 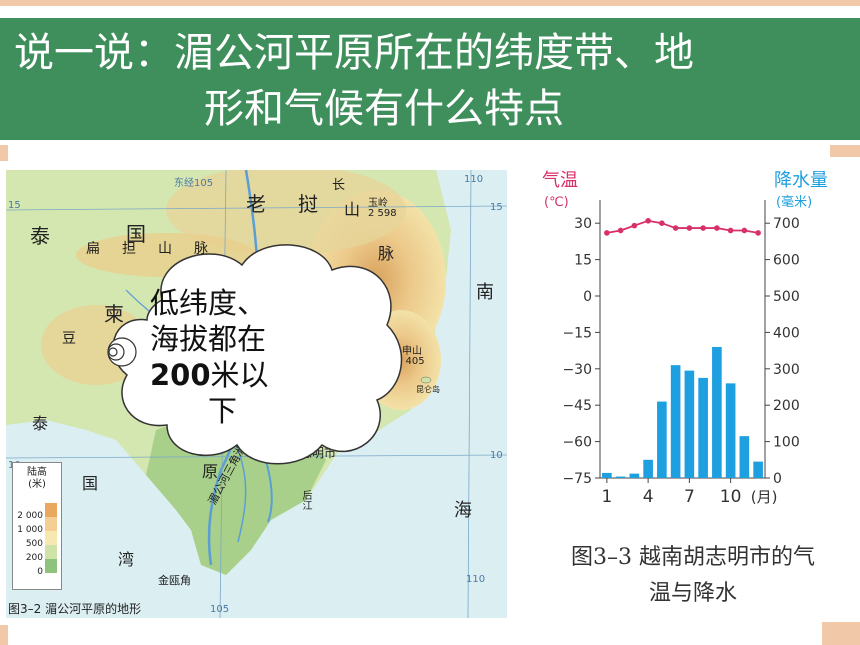 What do you see at coordinates (692, 593) in the screenshot?
I see `chart-caption-line-2: 温与降水` at bounding box center [692, 593].